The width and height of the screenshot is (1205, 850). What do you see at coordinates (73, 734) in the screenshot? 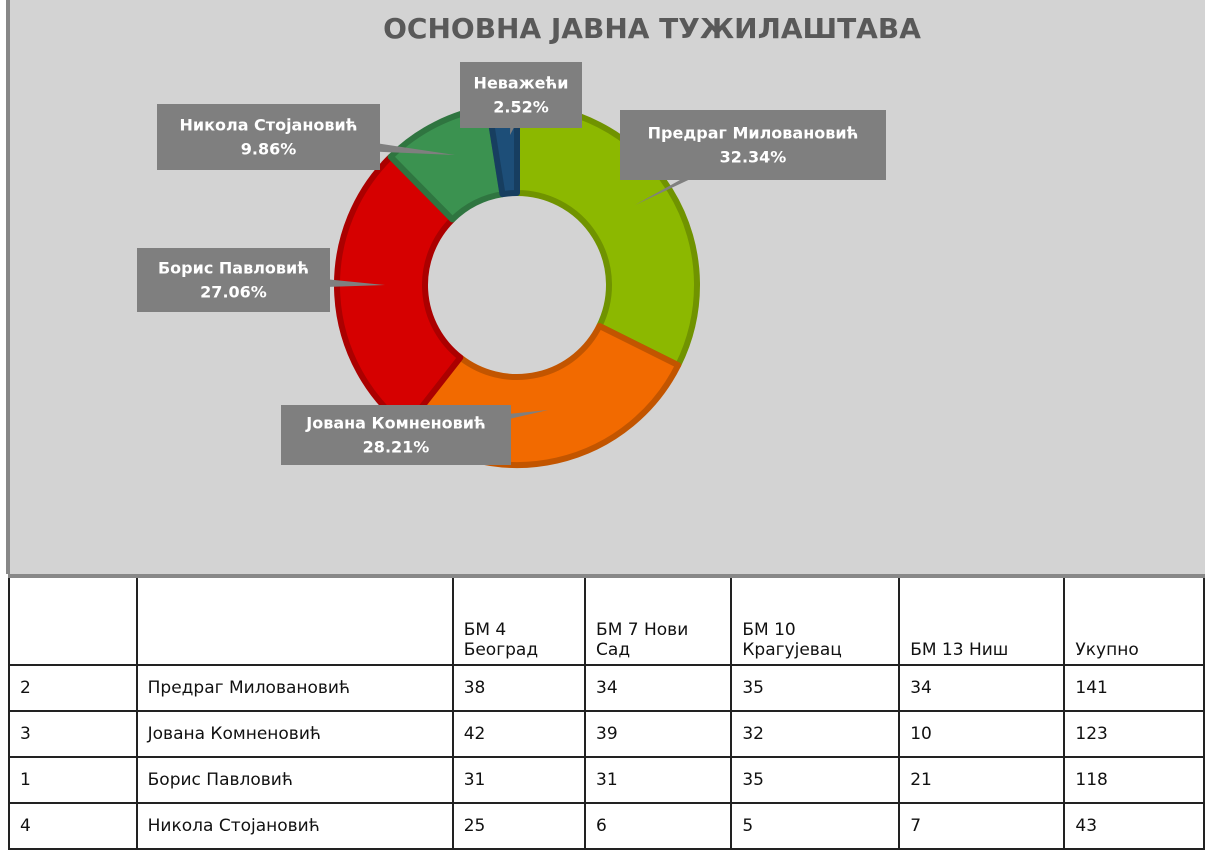
I see `table-cell: 3` at bounding box center [73, 734].